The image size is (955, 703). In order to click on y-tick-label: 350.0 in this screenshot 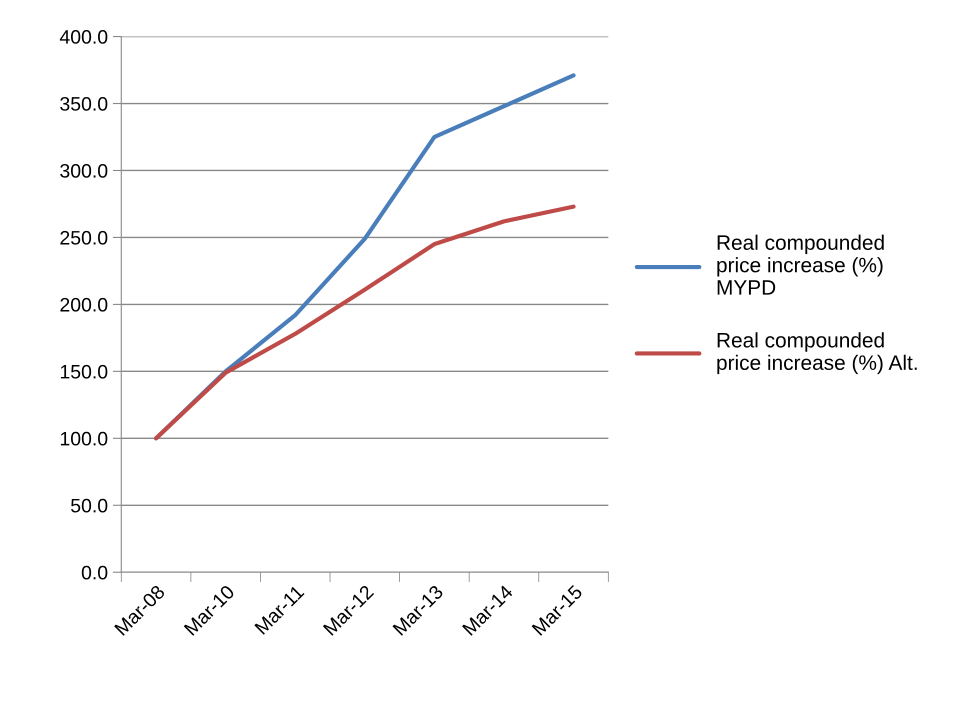, I will do `click(84, 103)`.